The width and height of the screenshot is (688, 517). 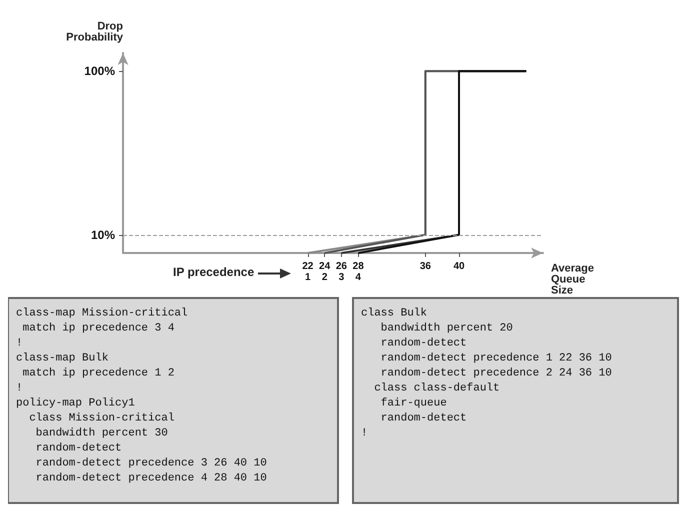 What do you see at coordinates (426, 266) in the screenshot?
I see `x-tick-label: 36` at bounding box center [426, 266].